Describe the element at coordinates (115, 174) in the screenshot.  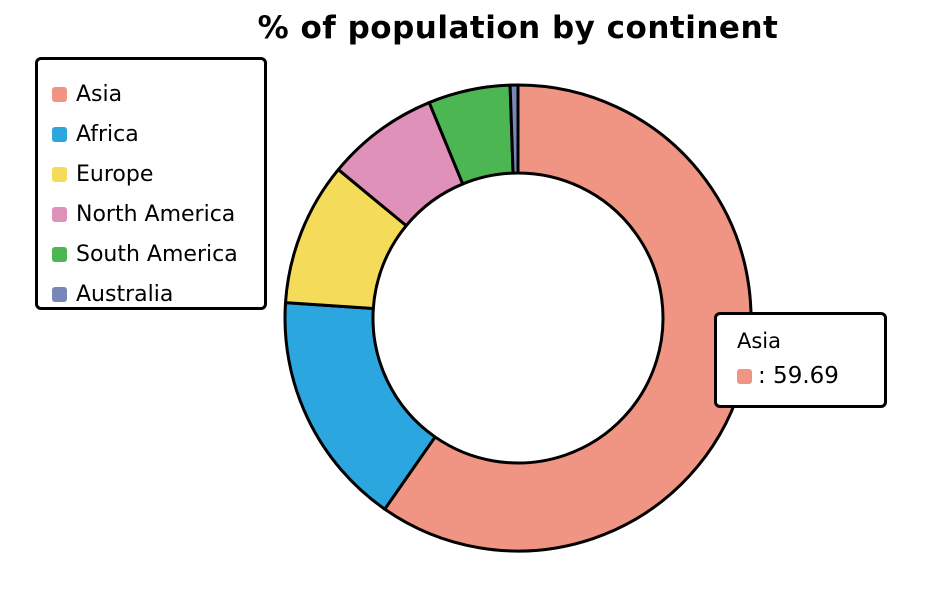
I see `legend-label: Europe` at that location.